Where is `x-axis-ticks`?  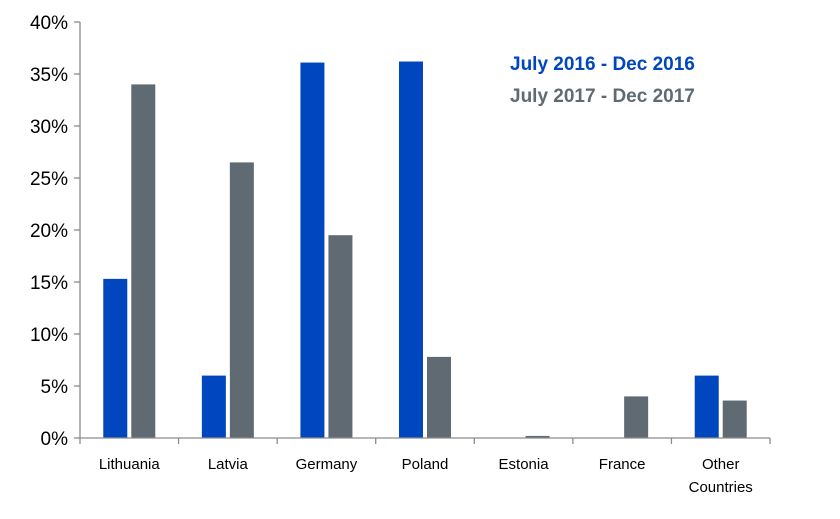 x-axis-ticks is located at coordinates (425, 441).